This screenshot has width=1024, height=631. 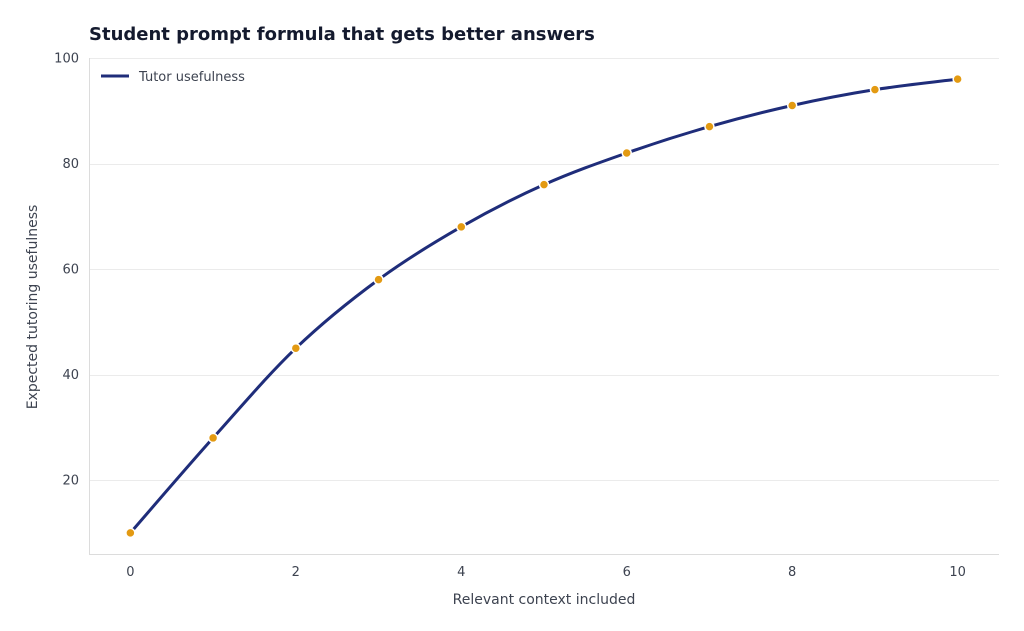 What do you see at coordinates (70, 270) in the screenshot?
I see `y-tick-label: 60` at bounding box center [70, 270].